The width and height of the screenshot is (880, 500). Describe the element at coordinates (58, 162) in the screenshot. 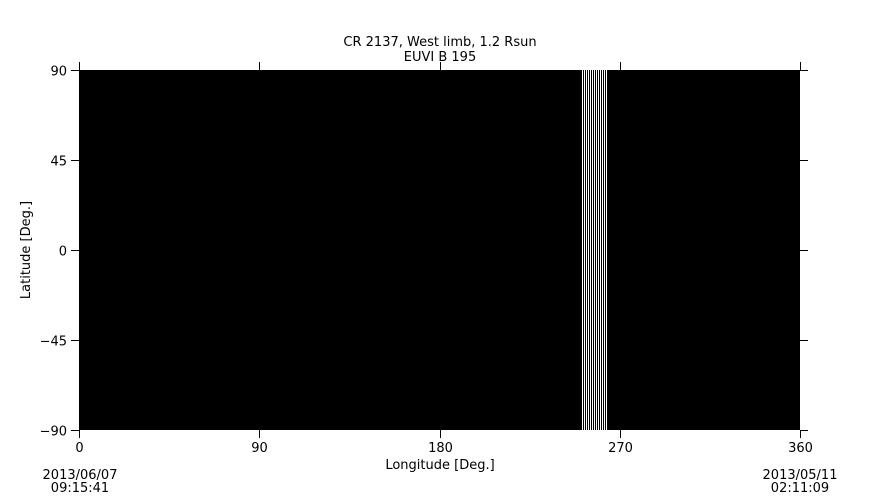

I see `y-tick-label: 45` at that location.